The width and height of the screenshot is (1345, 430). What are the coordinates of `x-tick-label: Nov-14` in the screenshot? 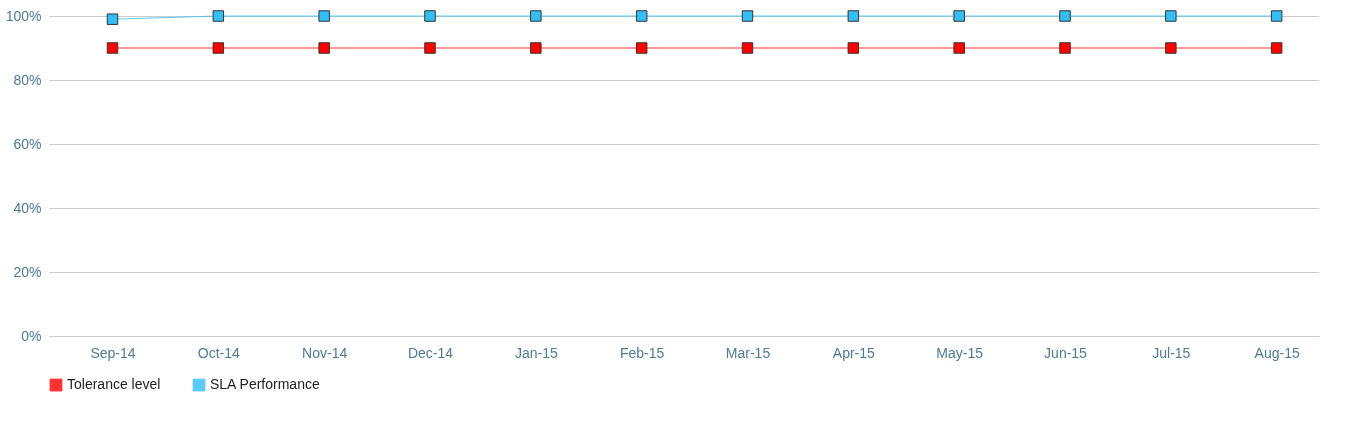 It's located at (325, 352).